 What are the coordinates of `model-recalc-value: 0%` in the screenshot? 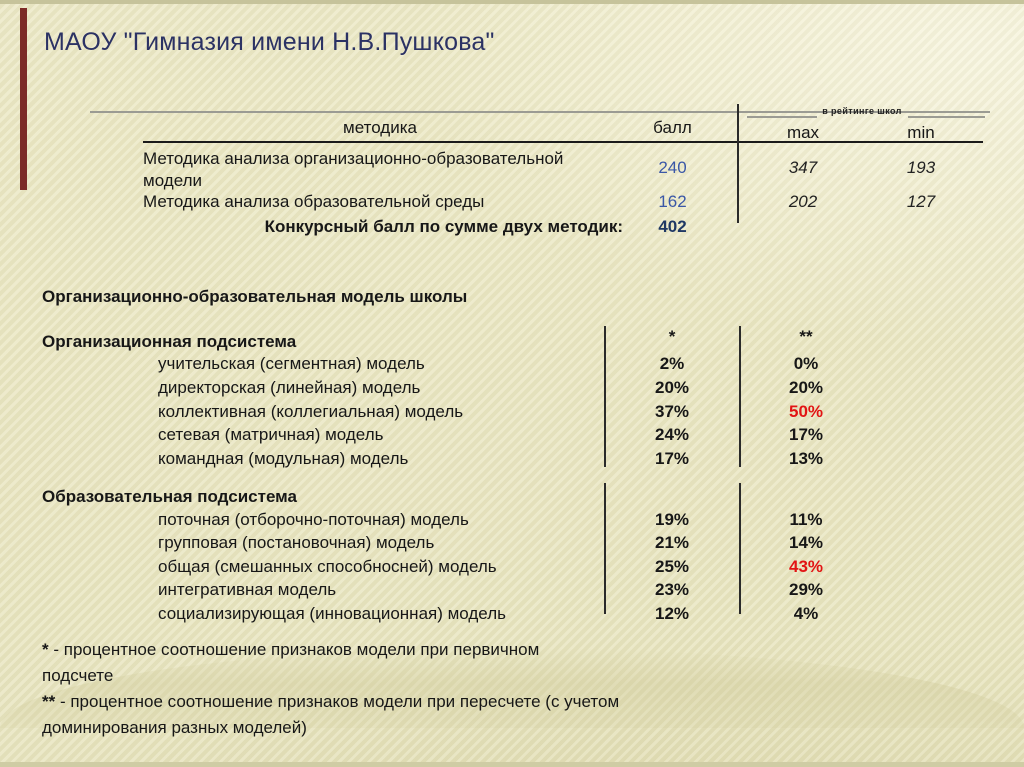 It's located at (806, 363).